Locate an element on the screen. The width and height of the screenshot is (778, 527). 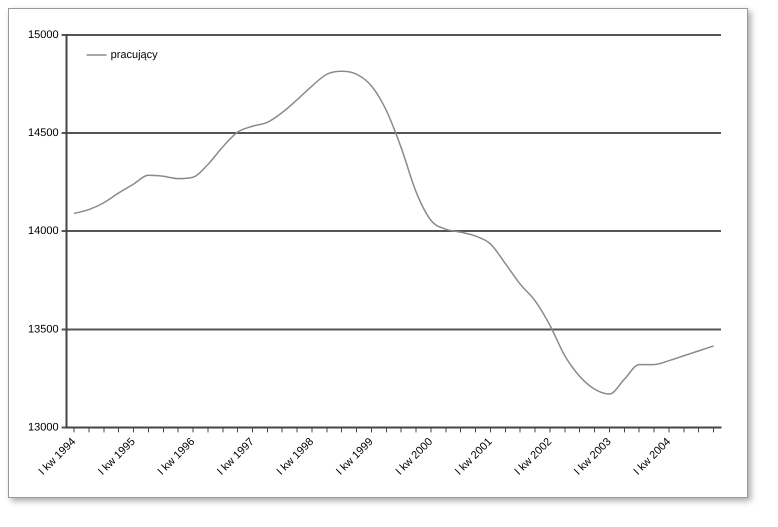
y-tick-label: 13000 is located at coordinates (43, 427).